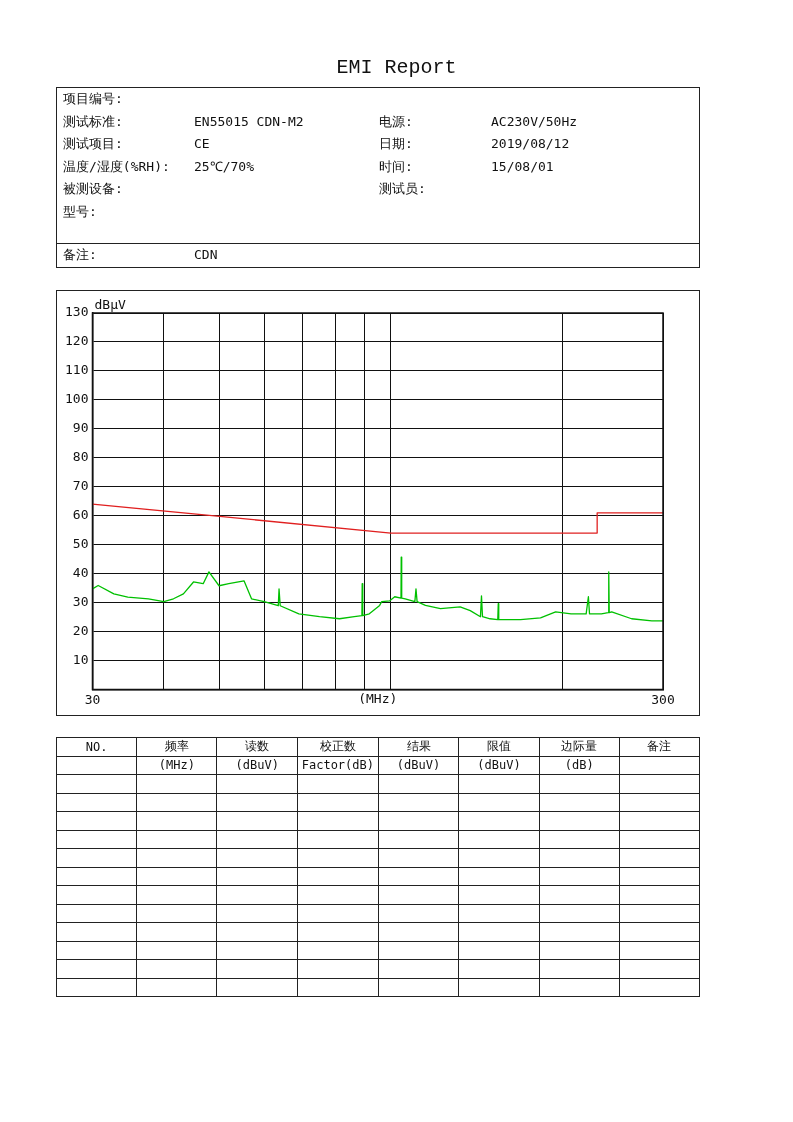  What do you see at coordinates (77, 341) in the screenshot?
I see `y-tick-label: 120` at bounding box center [77, 341].